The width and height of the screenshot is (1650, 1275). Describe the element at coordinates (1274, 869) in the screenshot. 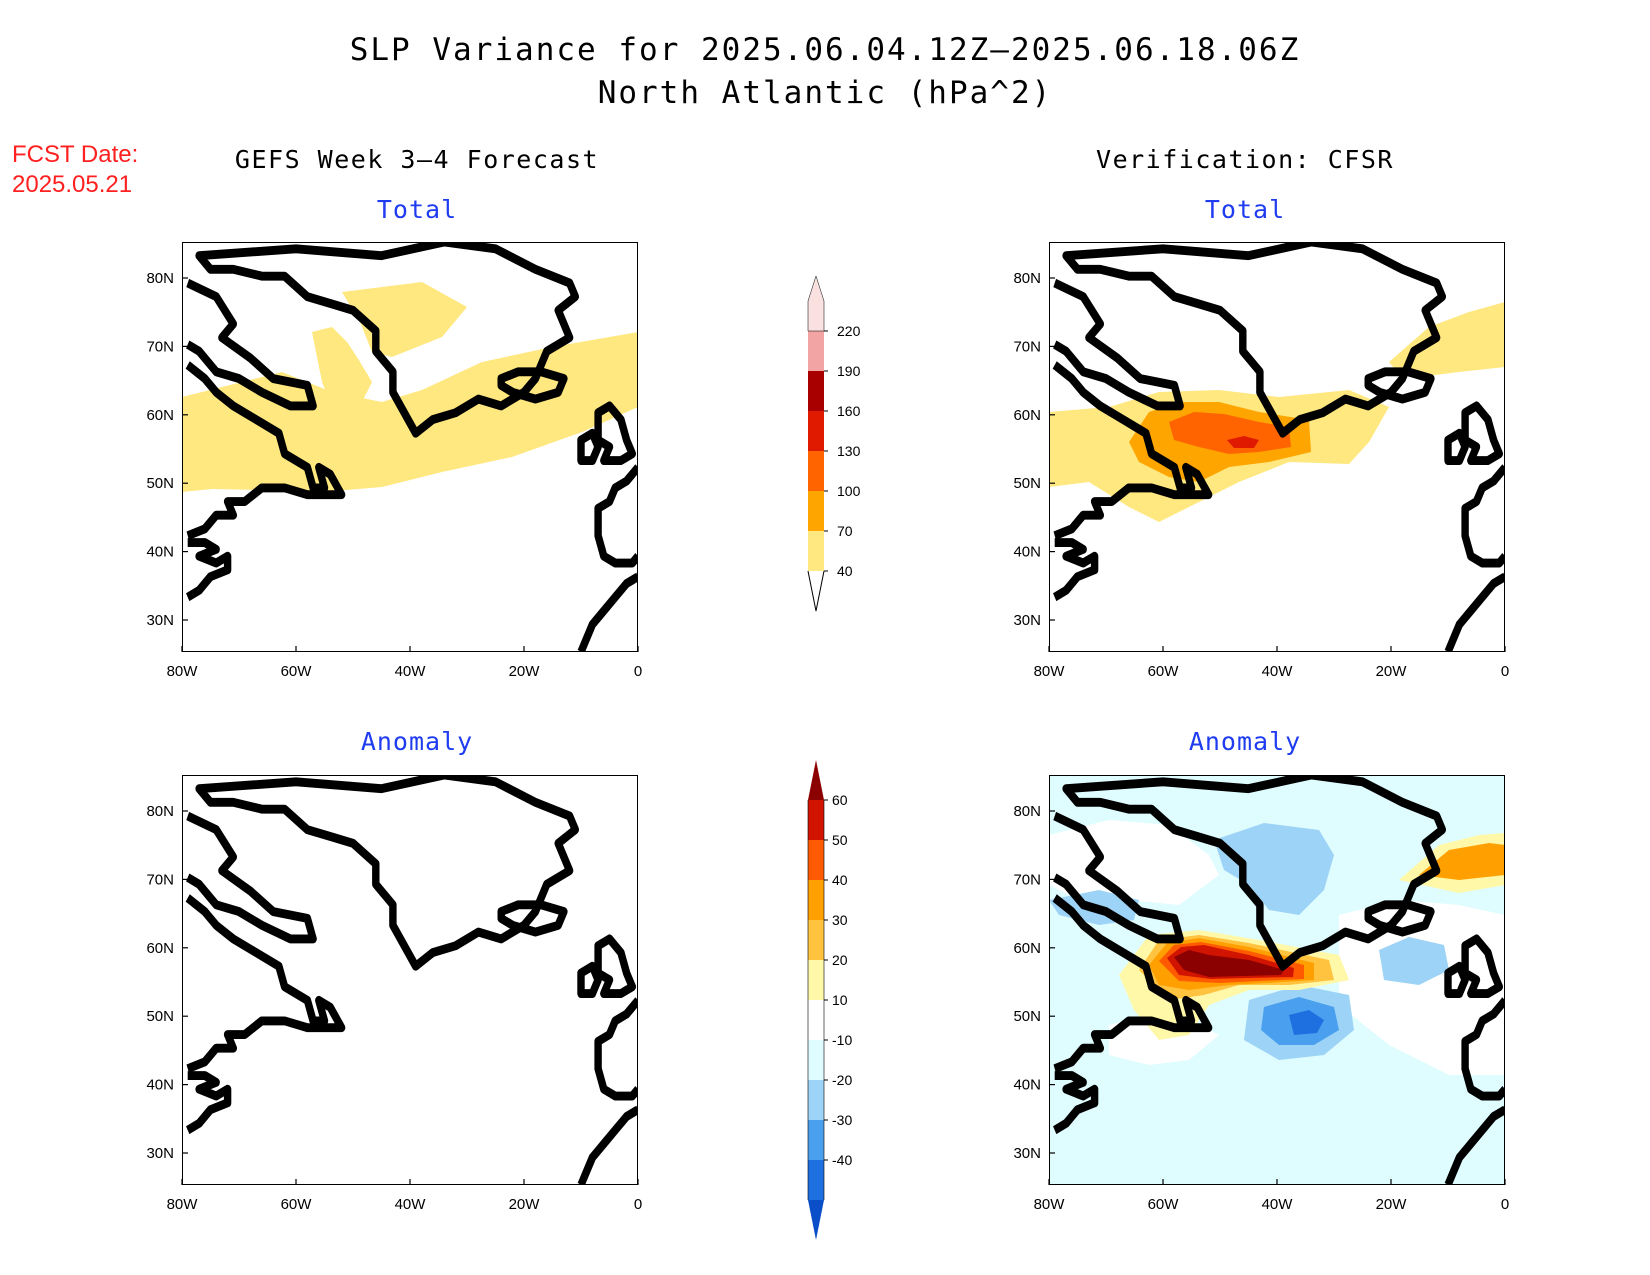

I see `neg-anomaly-greenland` at that location.